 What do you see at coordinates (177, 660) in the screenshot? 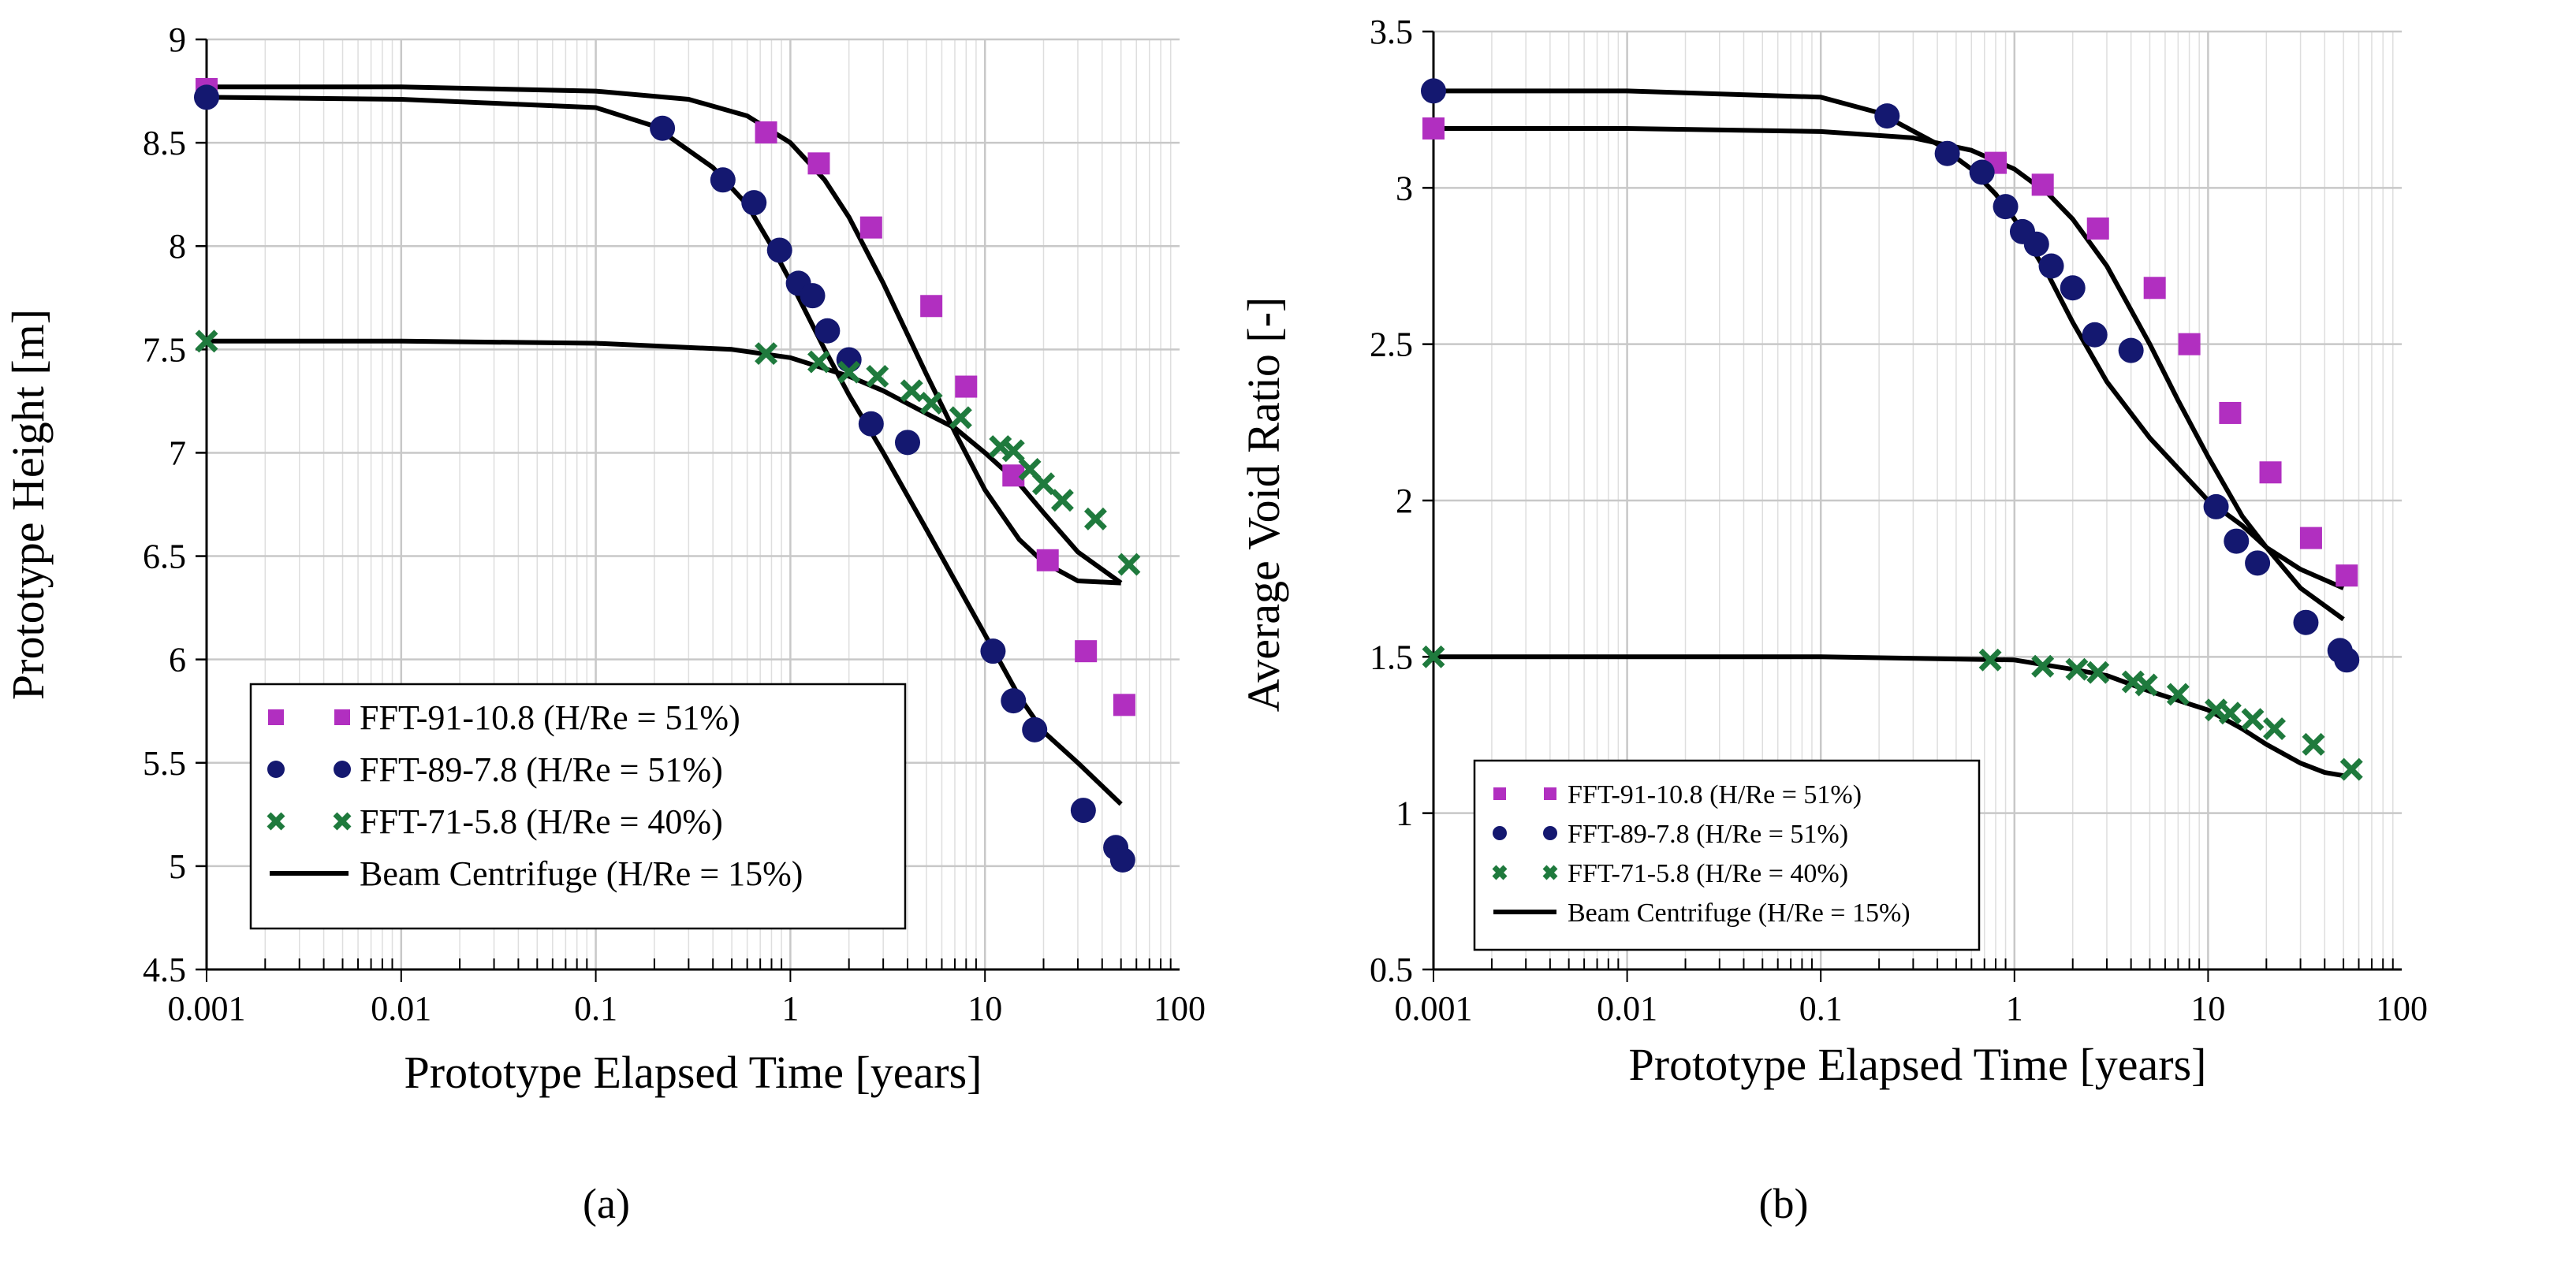
I see `panel-a-y-tick-label: 6` at bounding box center [177, 660].